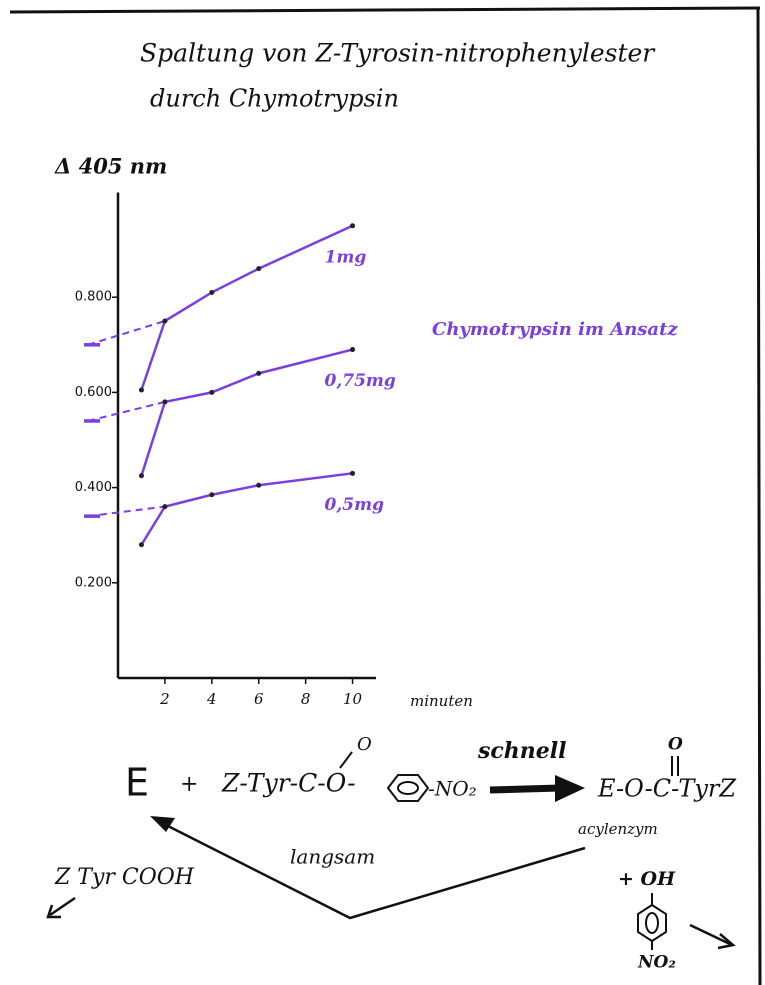 This screenshot has width=765, height=985. I want to click on x-tick-label: 8, so click(306, 699).